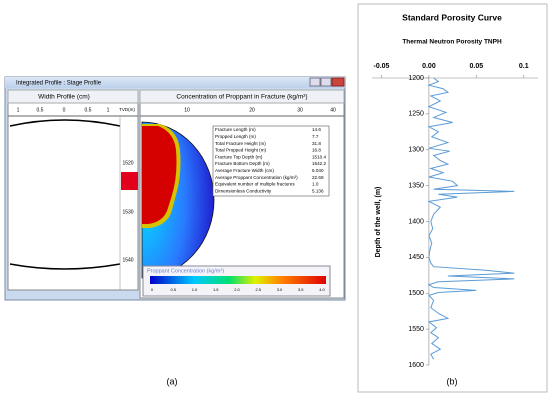  What do you see at coordinates (316, 143) in the screenshot?
I see `table-value: 31.8` at bounding box center [316, 143].